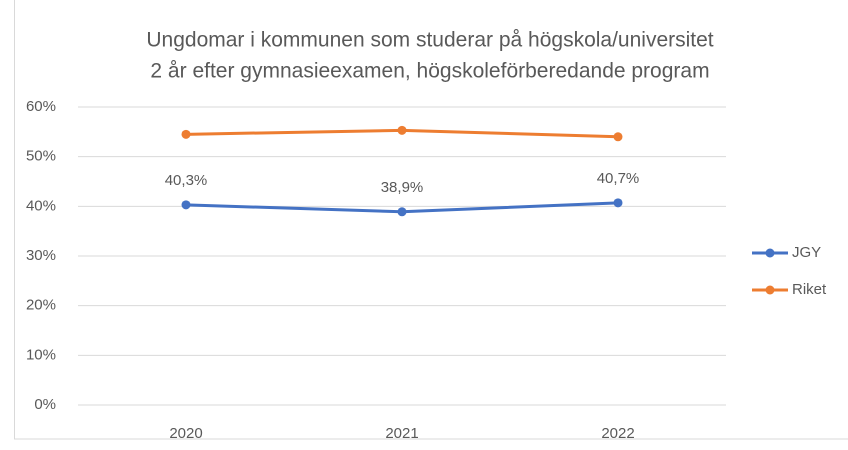  Describe the element at coordinates (41, 255) in the screenshot. I see `y-tick-label: 30%` at that location.